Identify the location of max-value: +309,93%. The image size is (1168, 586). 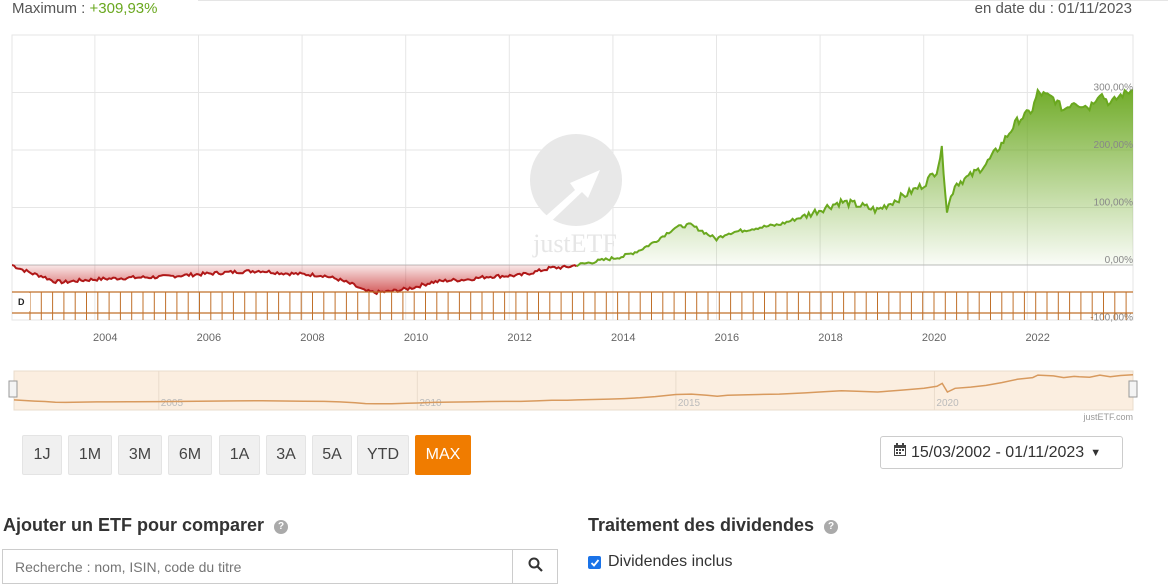
(123, 8).